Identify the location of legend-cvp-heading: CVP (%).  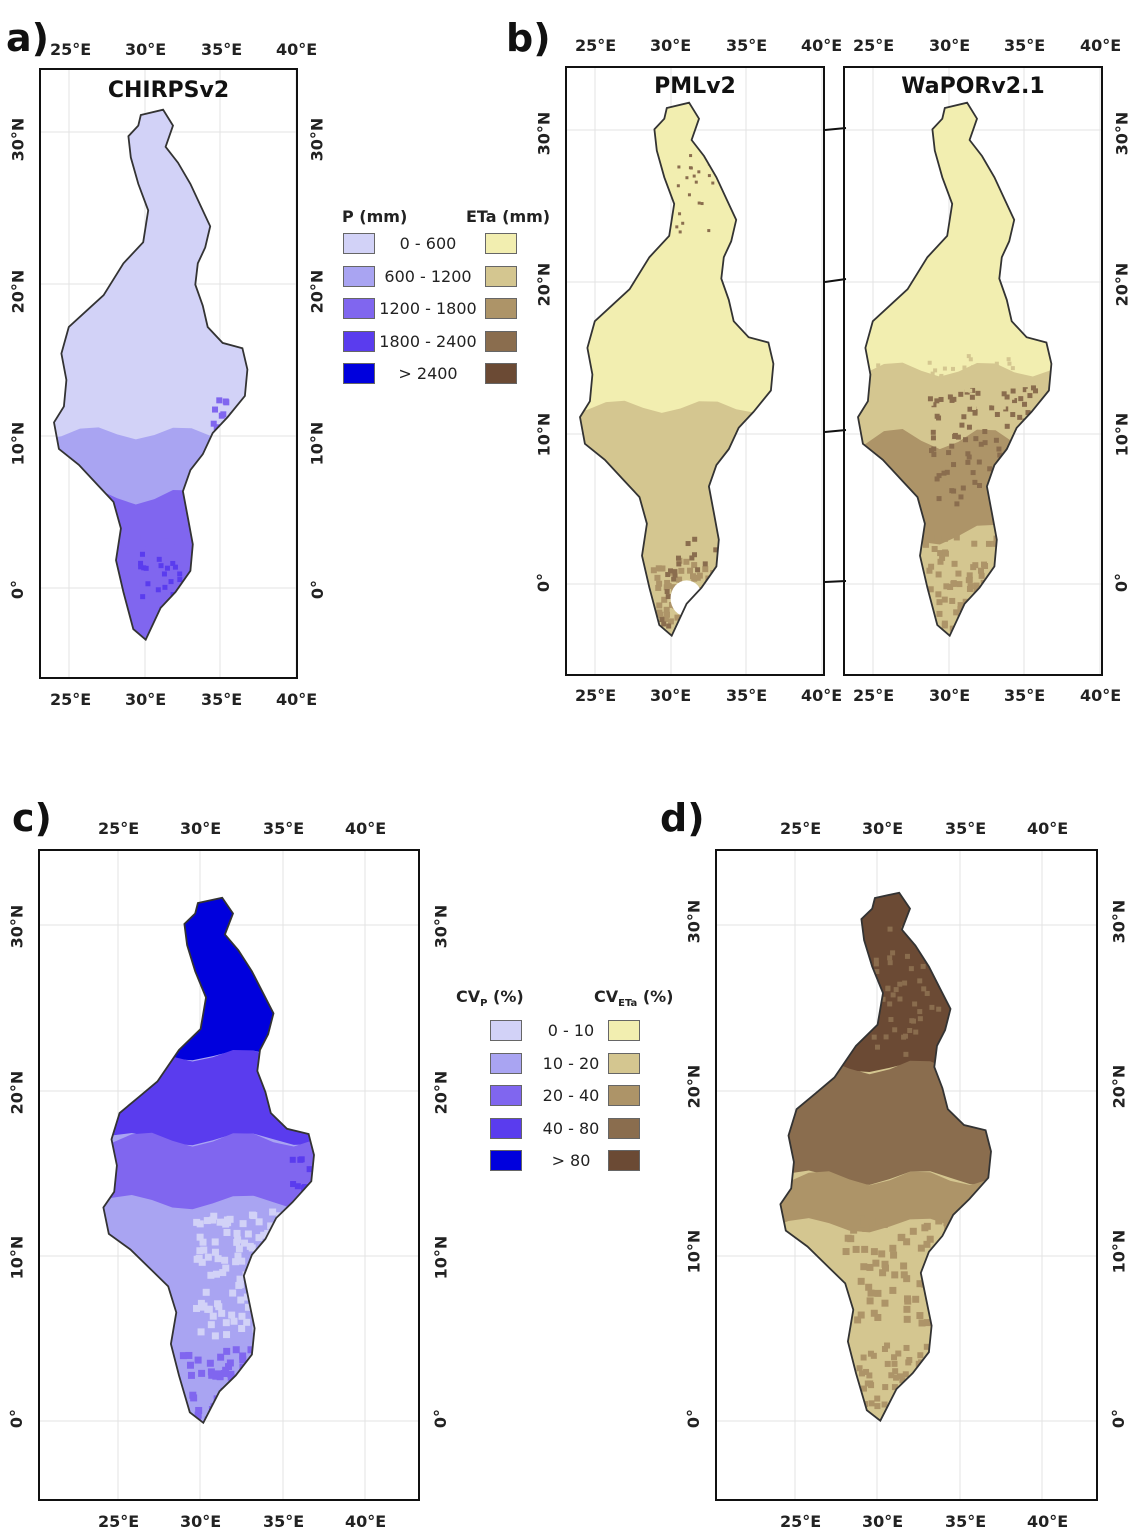
(490, 998).